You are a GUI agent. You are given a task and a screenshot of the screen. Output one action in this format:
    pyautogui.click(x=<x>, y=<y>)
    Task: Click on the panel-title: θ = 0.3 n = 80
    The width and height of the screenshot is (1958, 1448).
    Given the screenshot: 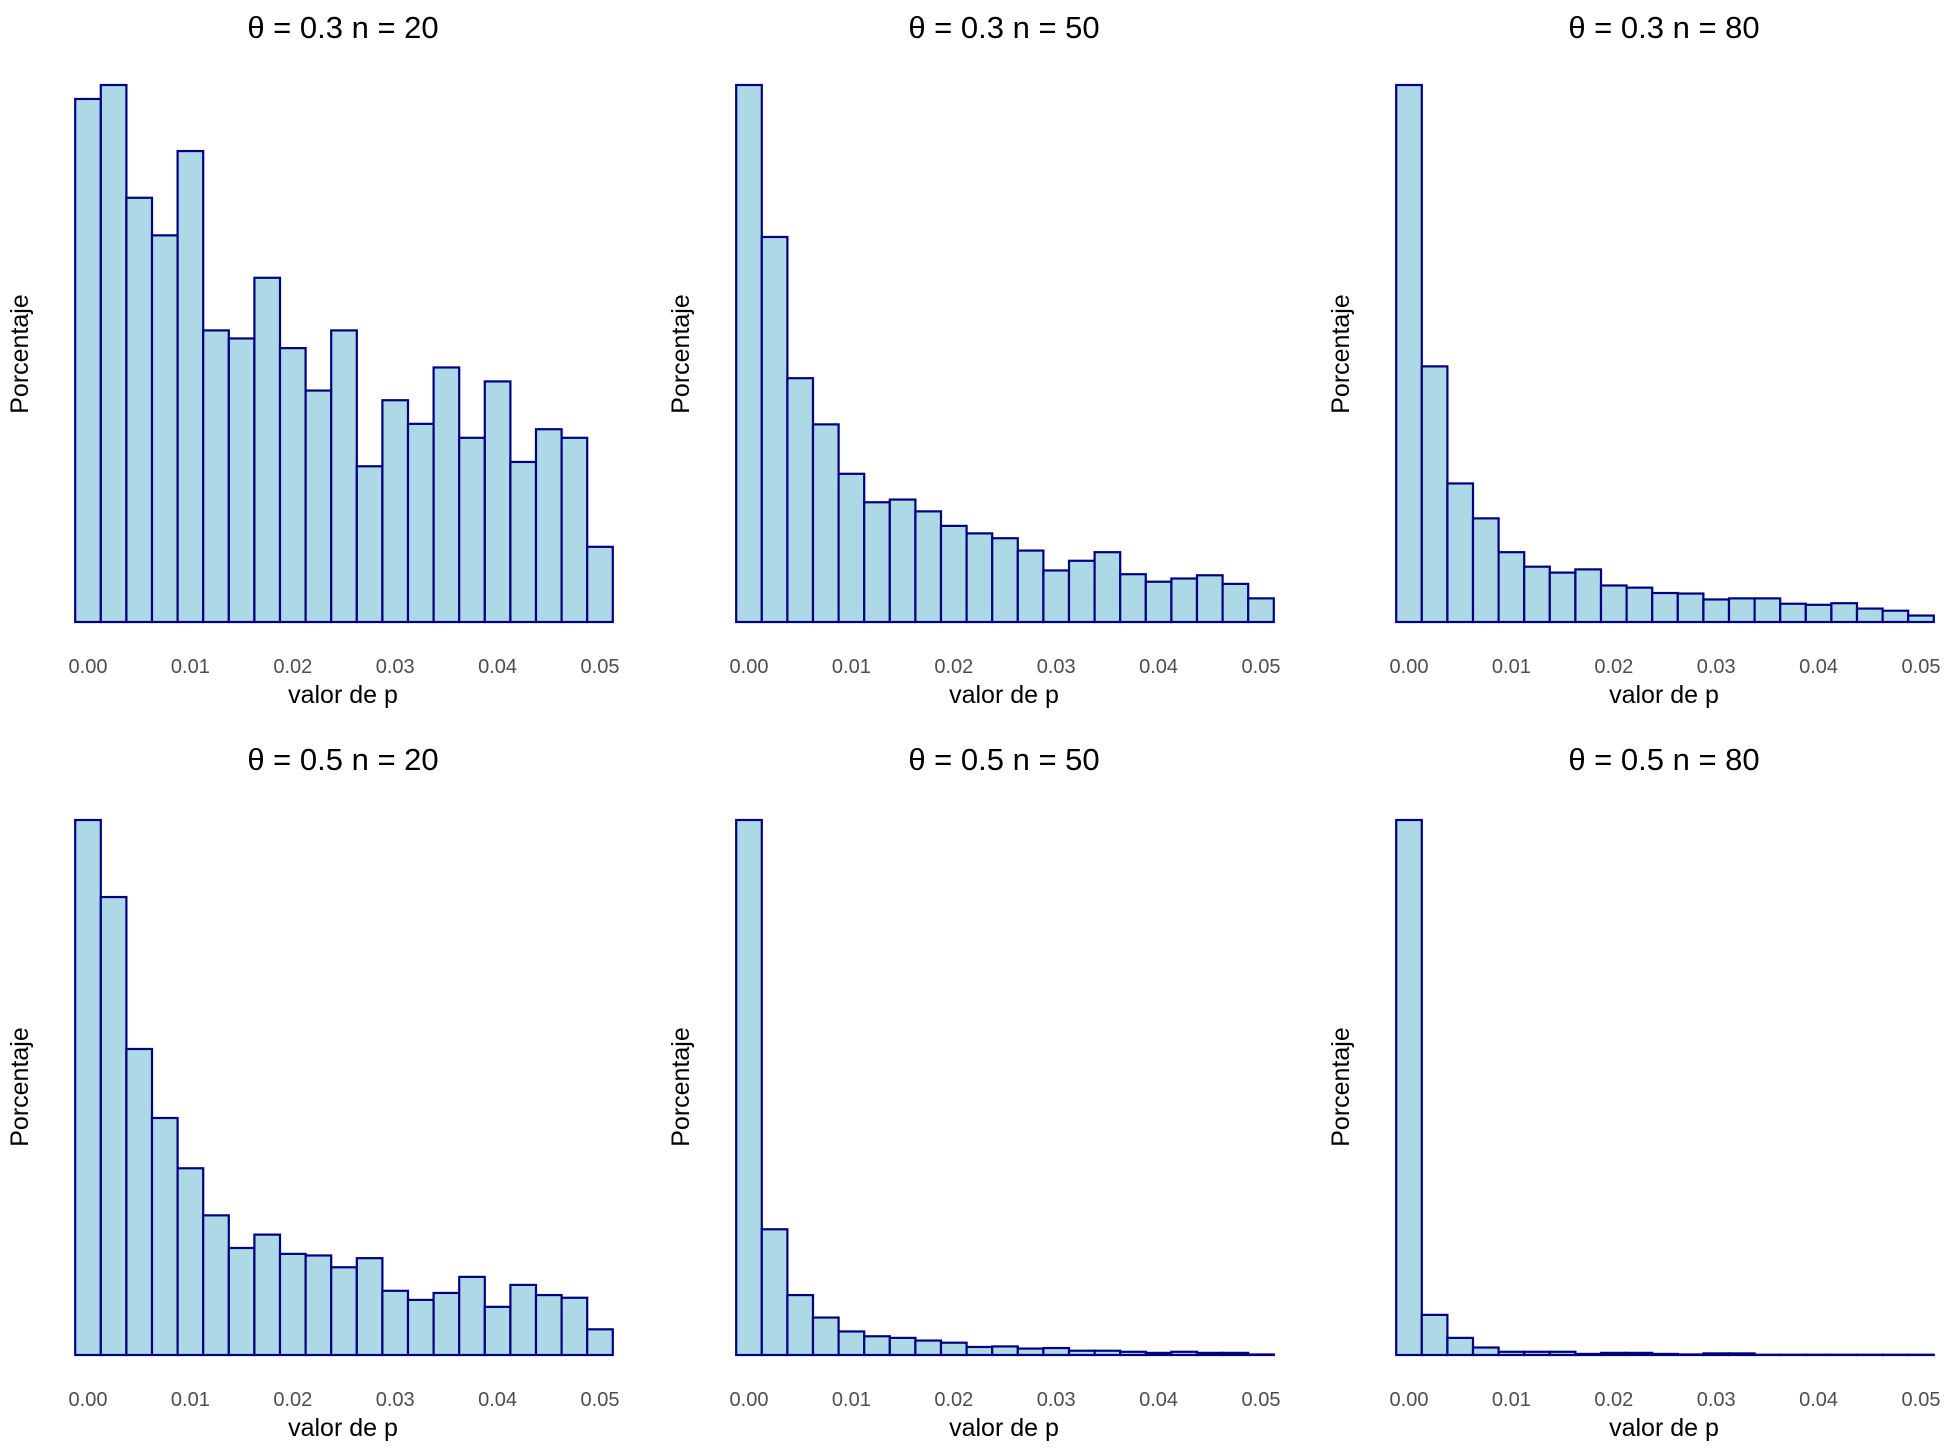 What is the action you would take?
    pyautogui.click(x=1663, y=27)
    